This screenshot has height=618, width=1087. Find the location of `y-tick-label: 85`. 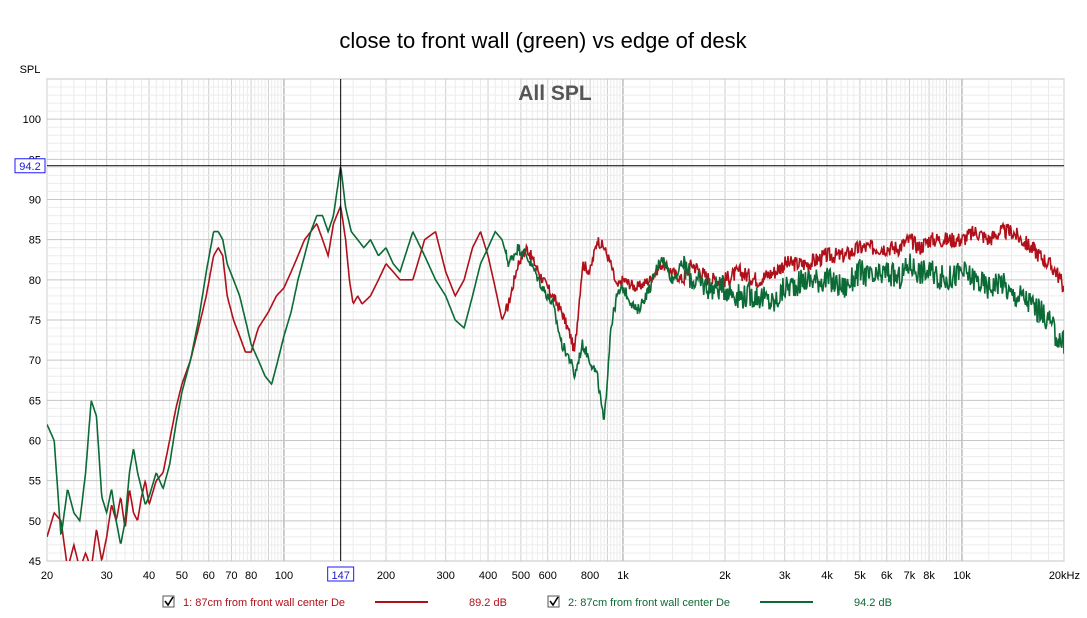

y-tick-label: 85 is located at coordinates (35, 241).